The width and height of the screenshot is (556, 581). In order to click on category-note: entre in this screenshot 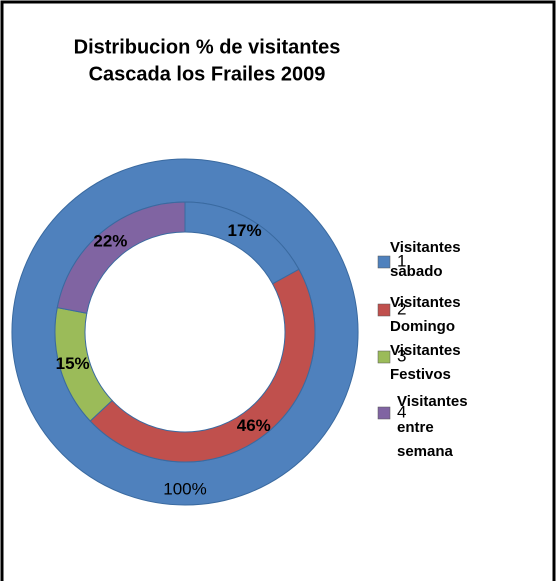, I will do `click(415, 427)`.